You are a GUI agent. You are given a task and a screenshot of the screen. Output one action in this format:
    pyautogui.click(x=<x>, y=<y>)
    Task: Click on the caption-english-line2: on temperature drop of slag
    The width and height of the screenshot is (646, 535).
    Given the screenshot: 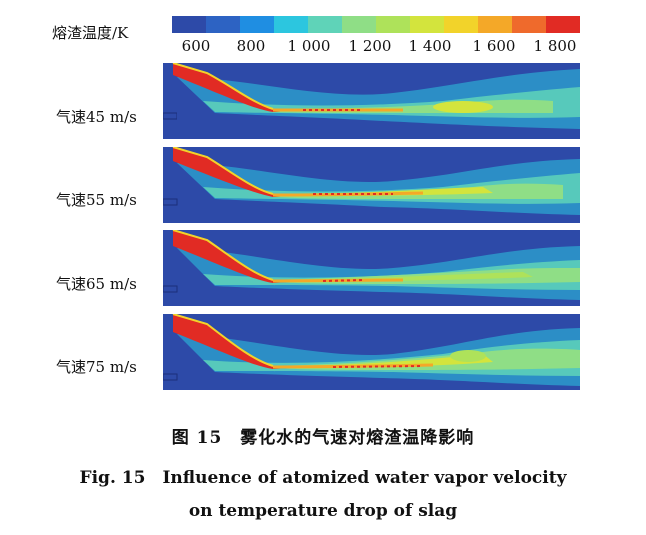 What is the action you would take?
    pyautogui.click(x=323, y=511)
    